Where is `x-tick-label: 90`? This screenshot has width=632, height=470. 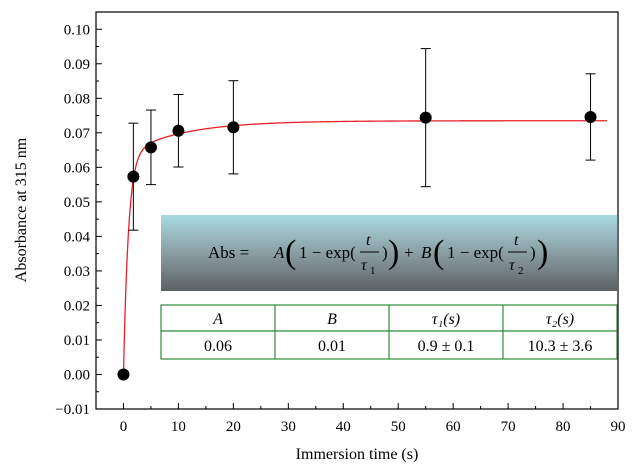 x-tick-label: 90 is located at coordinates (618, 427).